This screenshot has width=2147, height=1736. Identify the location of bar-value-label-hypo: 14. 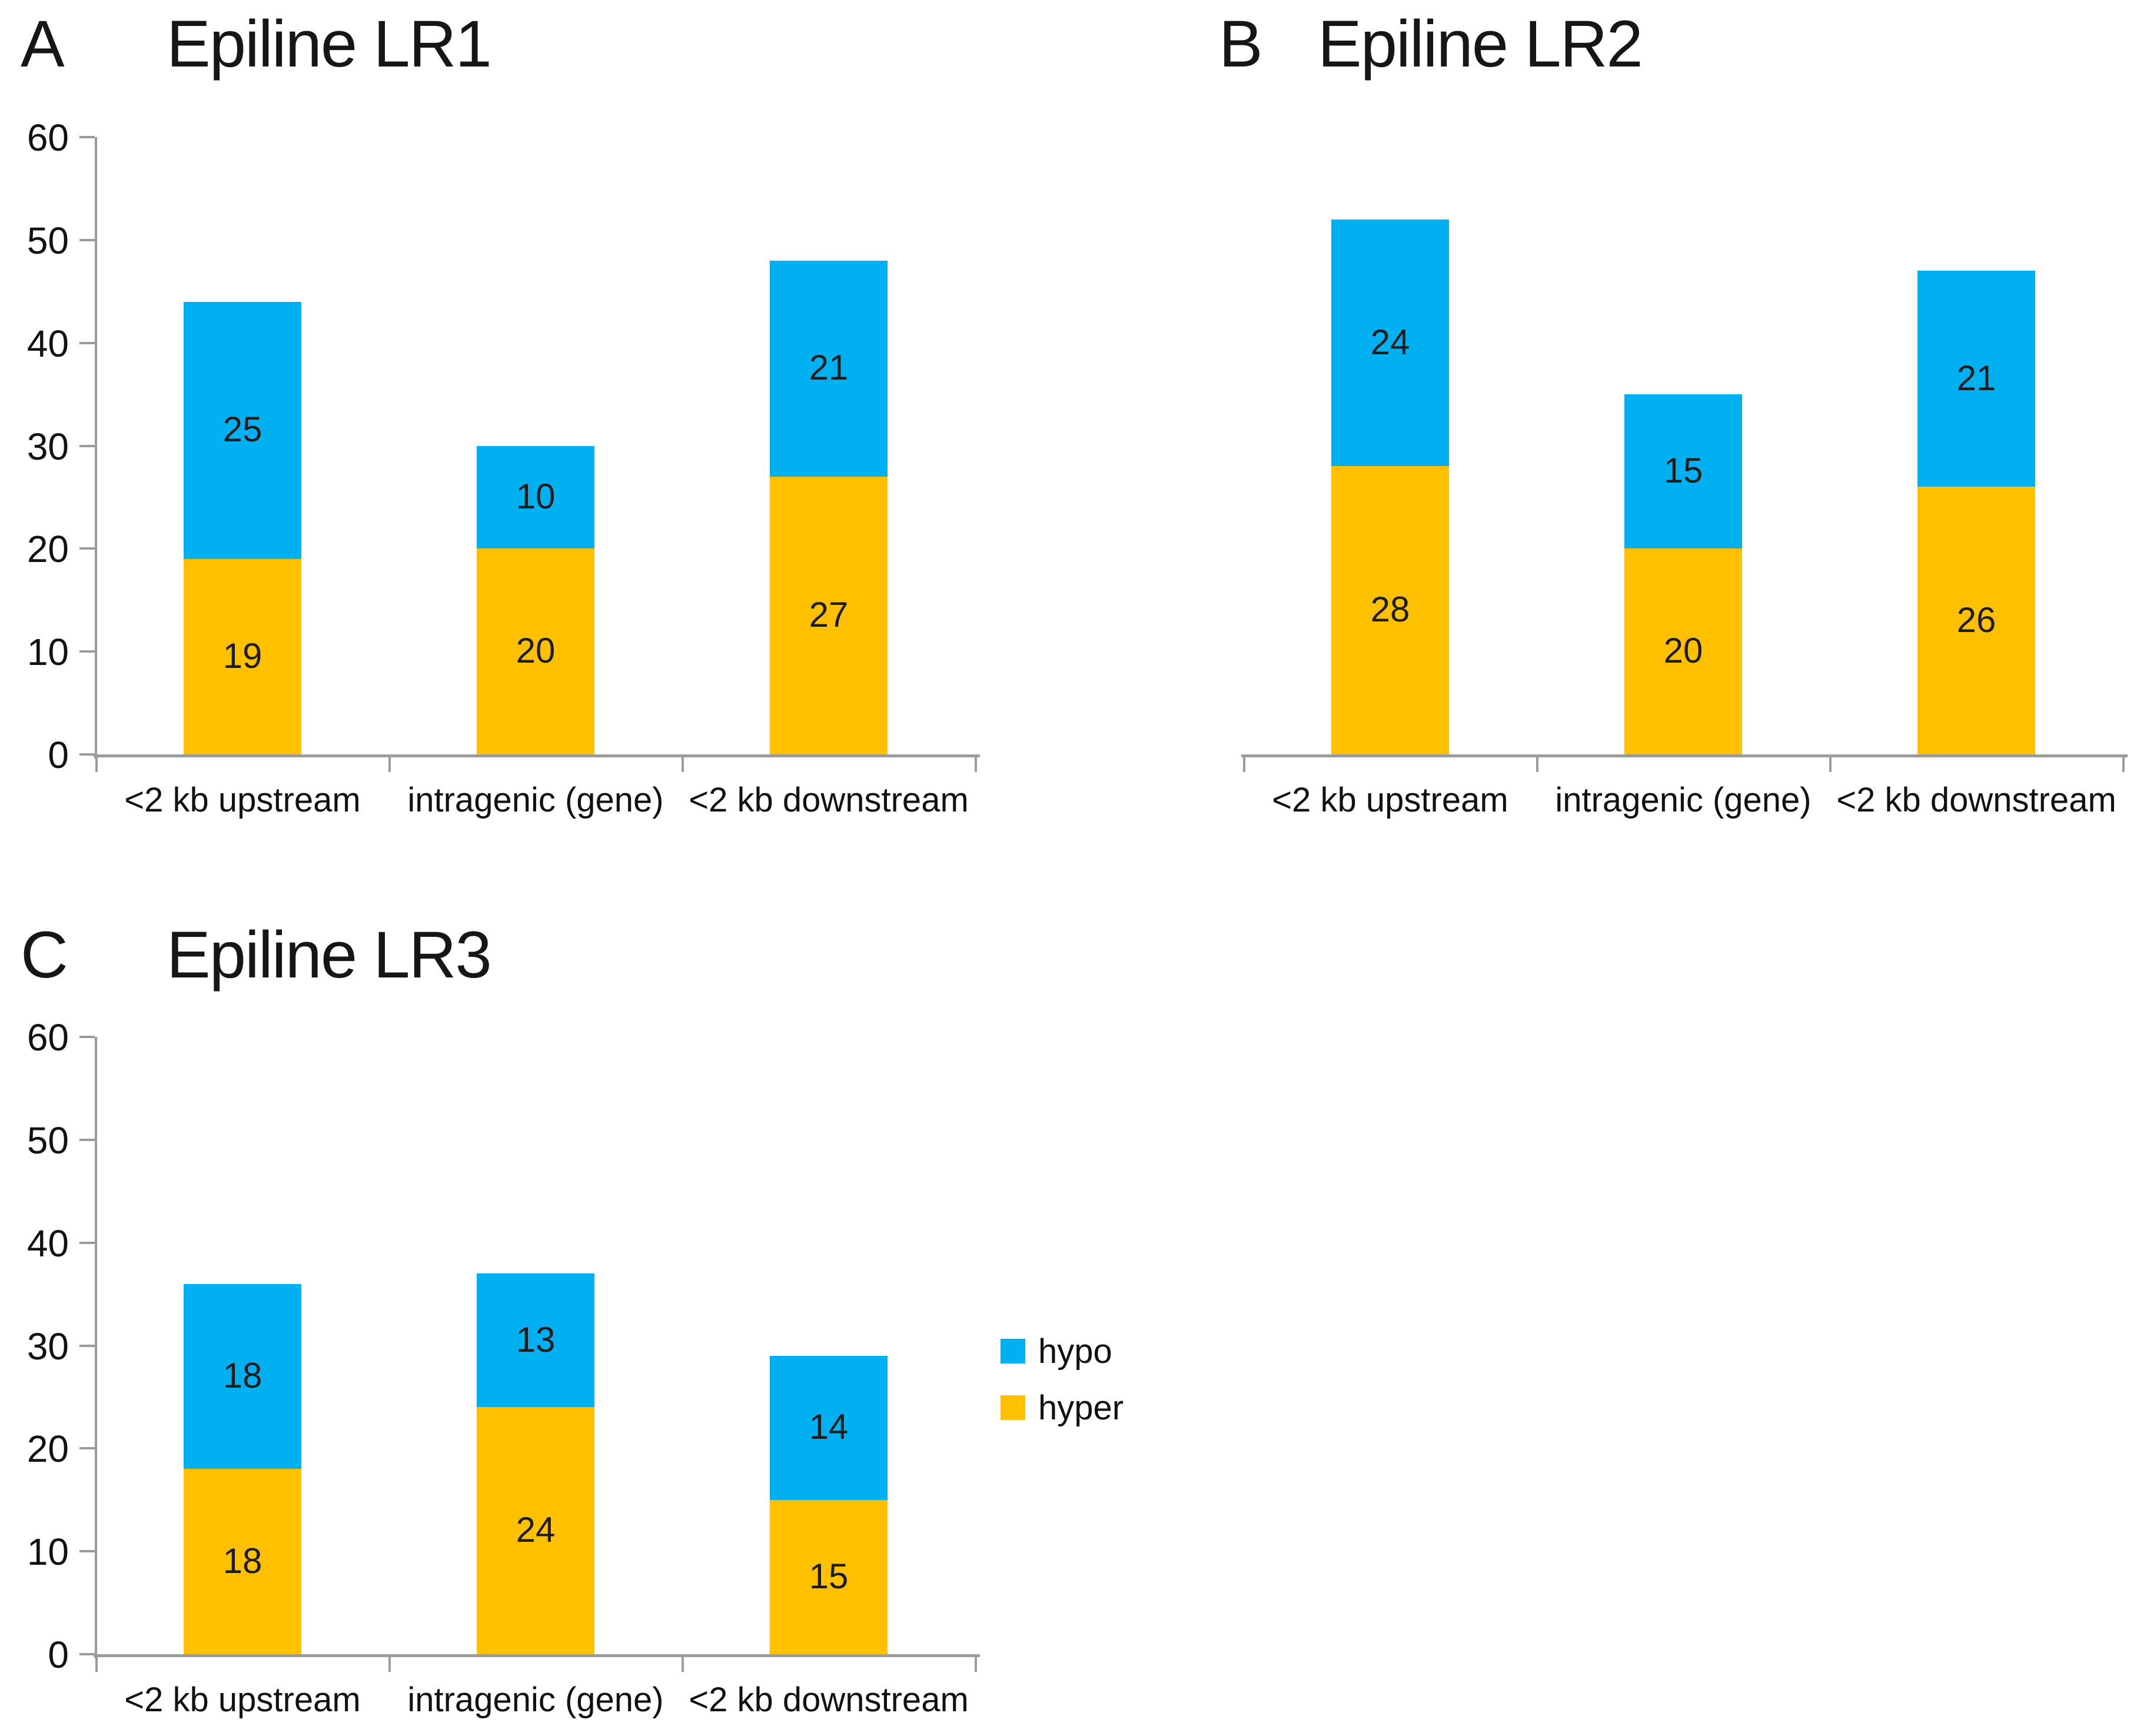
(829, 1427).